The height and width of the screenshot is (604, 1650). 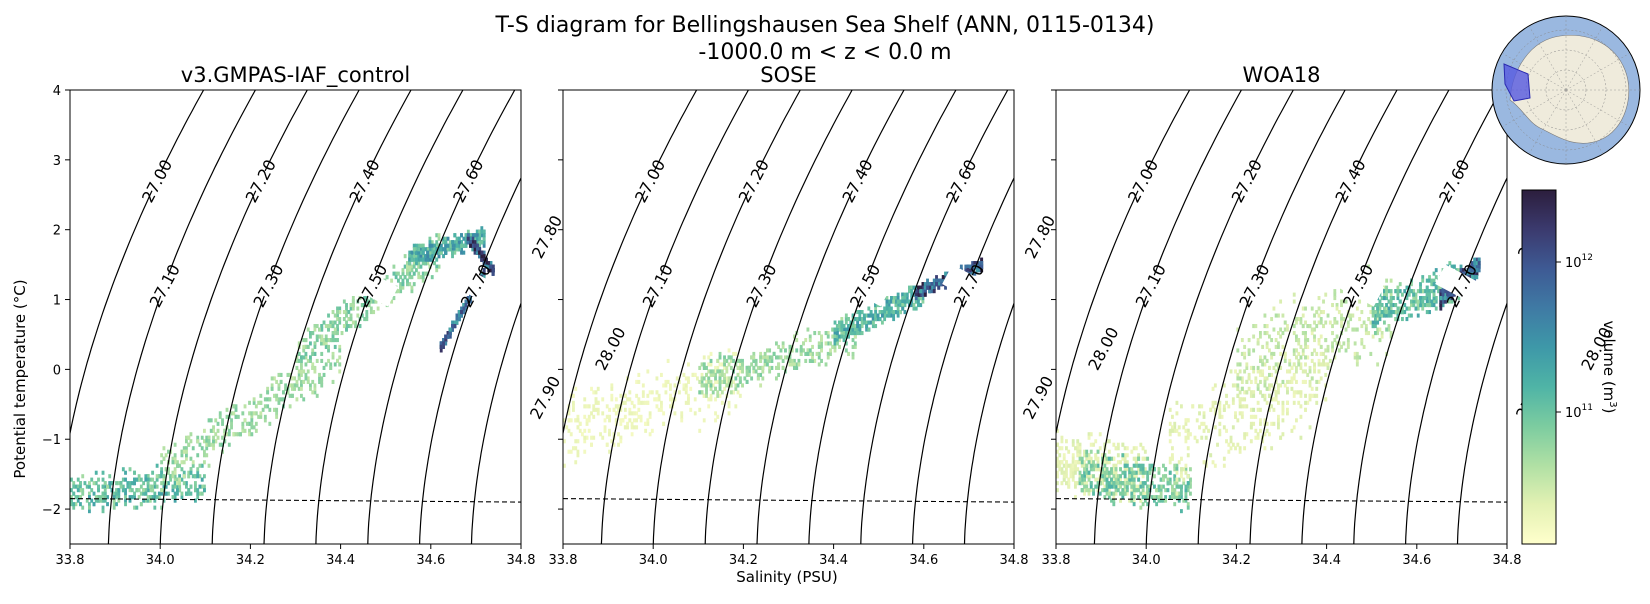 What do you see at coordinates (623, 317) in the screenshot?
I see `isopycnal-line` at bounding box center [623, 317].